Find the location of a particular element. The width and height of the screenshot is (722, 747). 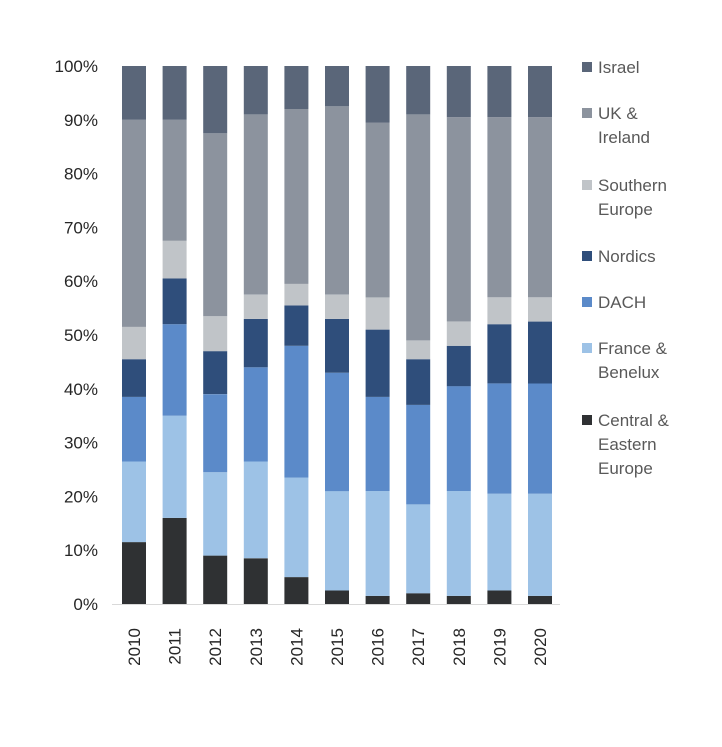

x-tick-label: 2012 is located at coordinates (215, 647).